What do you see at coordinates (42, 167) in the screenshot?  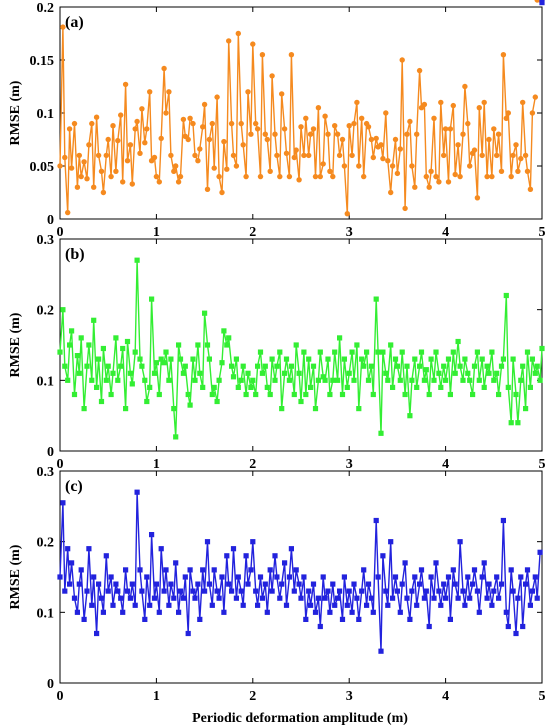 I see `y-tick-label: 0.05` at bounding box center [42, 167].